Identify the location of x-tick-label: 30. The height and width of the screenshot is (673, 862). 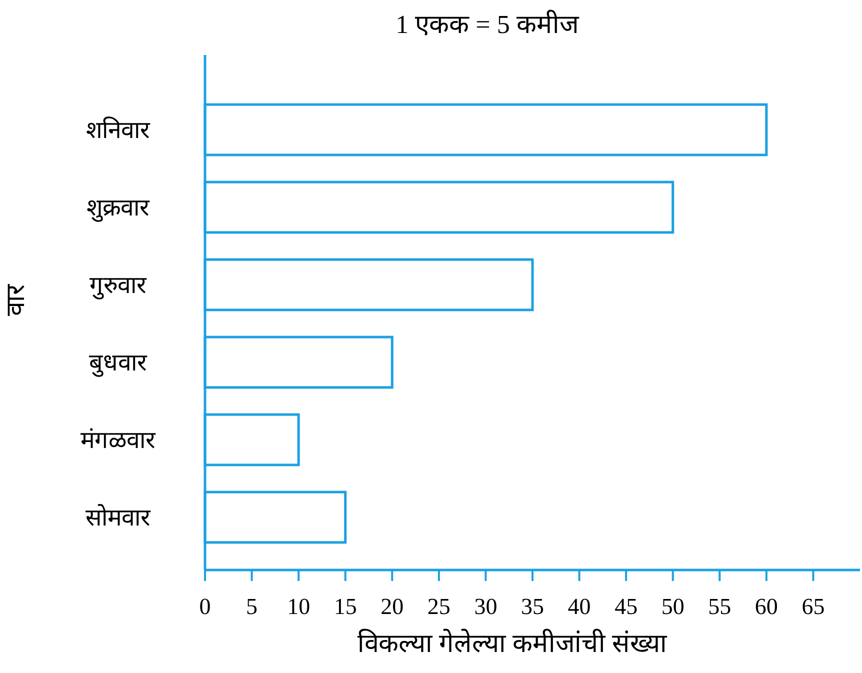
(486, 606).